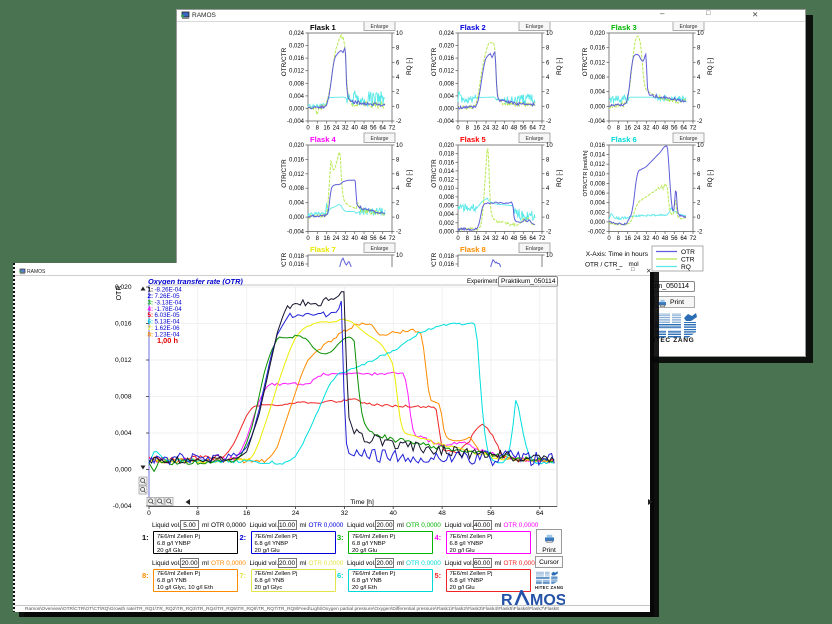  Describe the element at coordinates (624, 27) in the screenshot. I see `svg-text: Flask 3` at that location.